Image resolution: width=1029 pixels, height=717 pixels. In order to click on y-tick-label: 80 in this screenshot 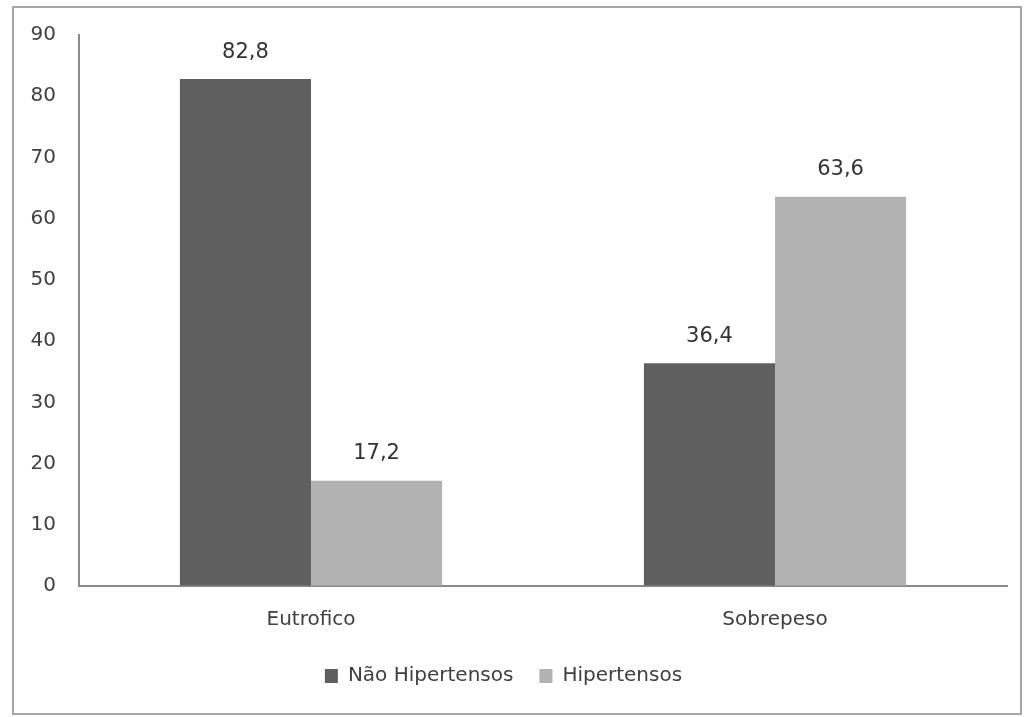, I will do `click(43, 94)`.